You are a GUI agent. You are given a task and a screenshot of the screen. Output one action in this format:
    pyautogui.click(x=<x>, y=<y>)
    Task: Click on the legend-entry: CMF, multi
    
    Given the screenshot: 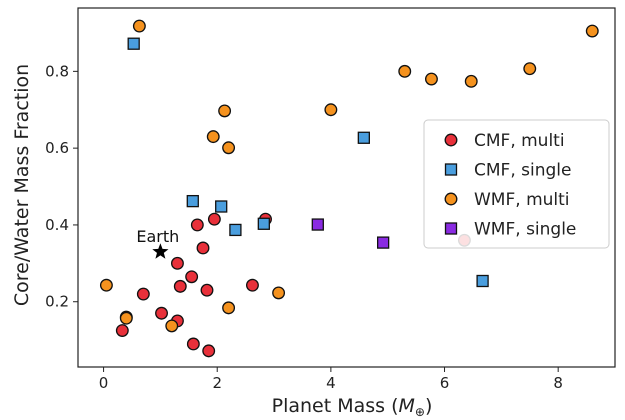 What is the action you would take?
    pyautogui.click(x=504, y=141)
    